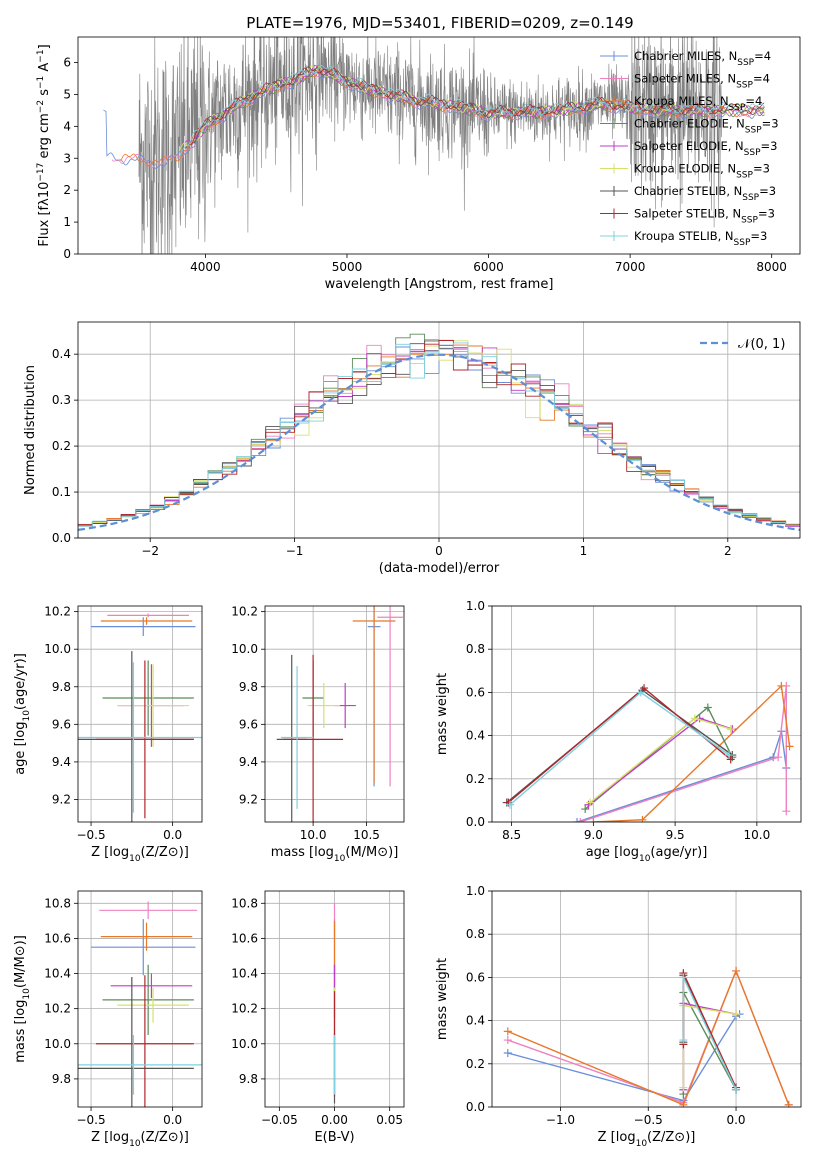  What do you see at coordinates (205, 267) in the screenshot?
I see `x-tick-label: 4000` at bounding box center [205, 267].